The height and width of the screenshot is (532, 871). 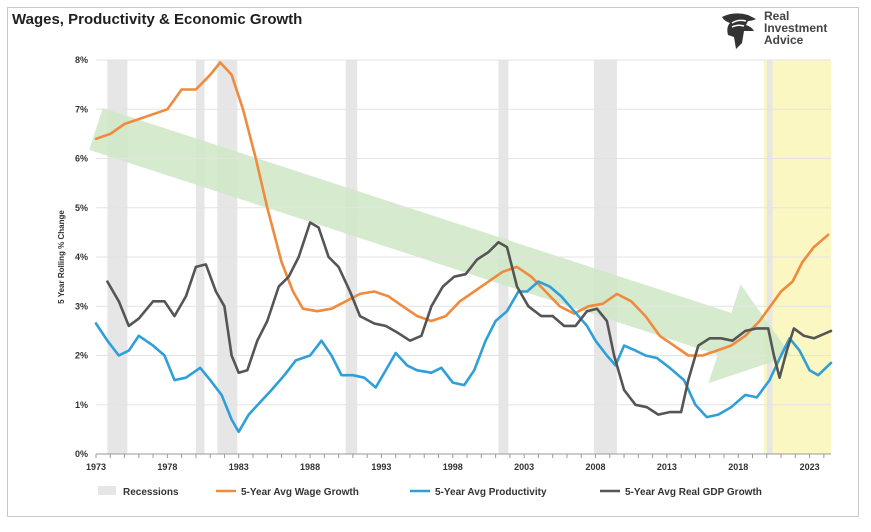 I want to click on legend-item: 5-Year Avg Real GDP Growth, so click(x=681, y=492).